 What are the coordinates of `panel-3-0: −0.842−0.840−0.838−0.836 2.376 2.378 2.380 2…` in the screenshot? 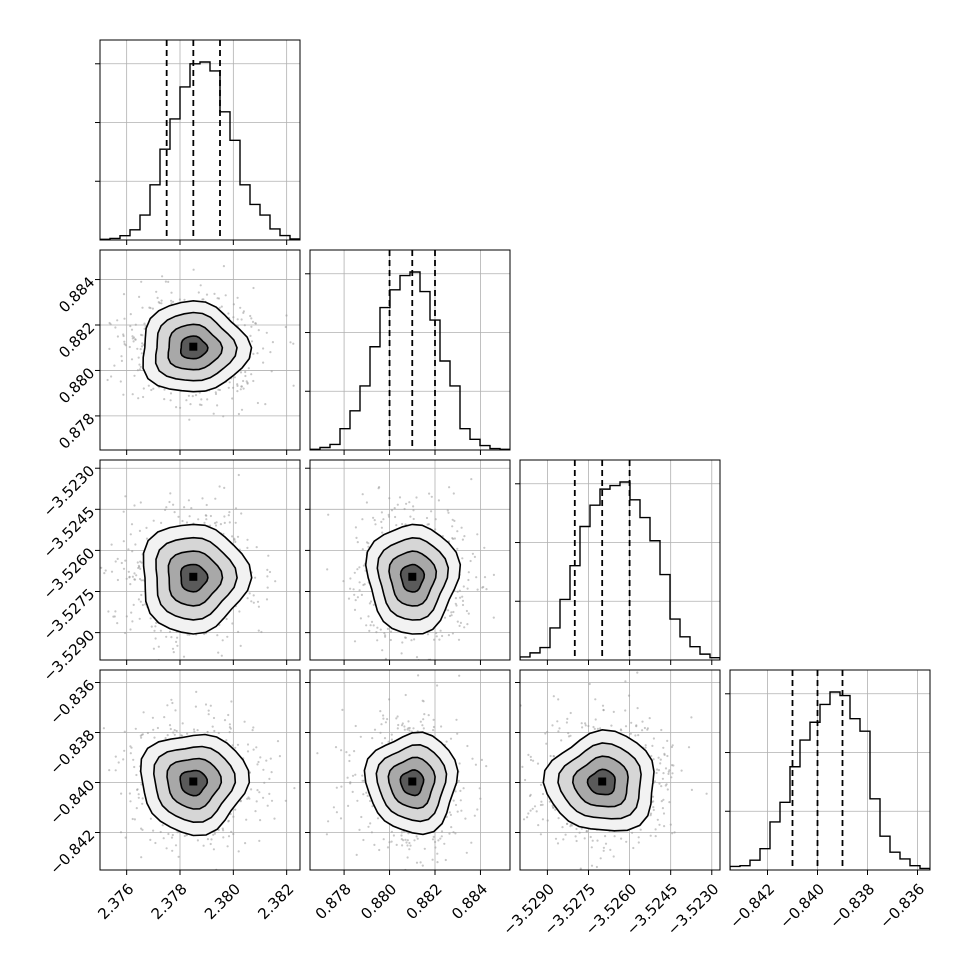 It's located at (173, 796).